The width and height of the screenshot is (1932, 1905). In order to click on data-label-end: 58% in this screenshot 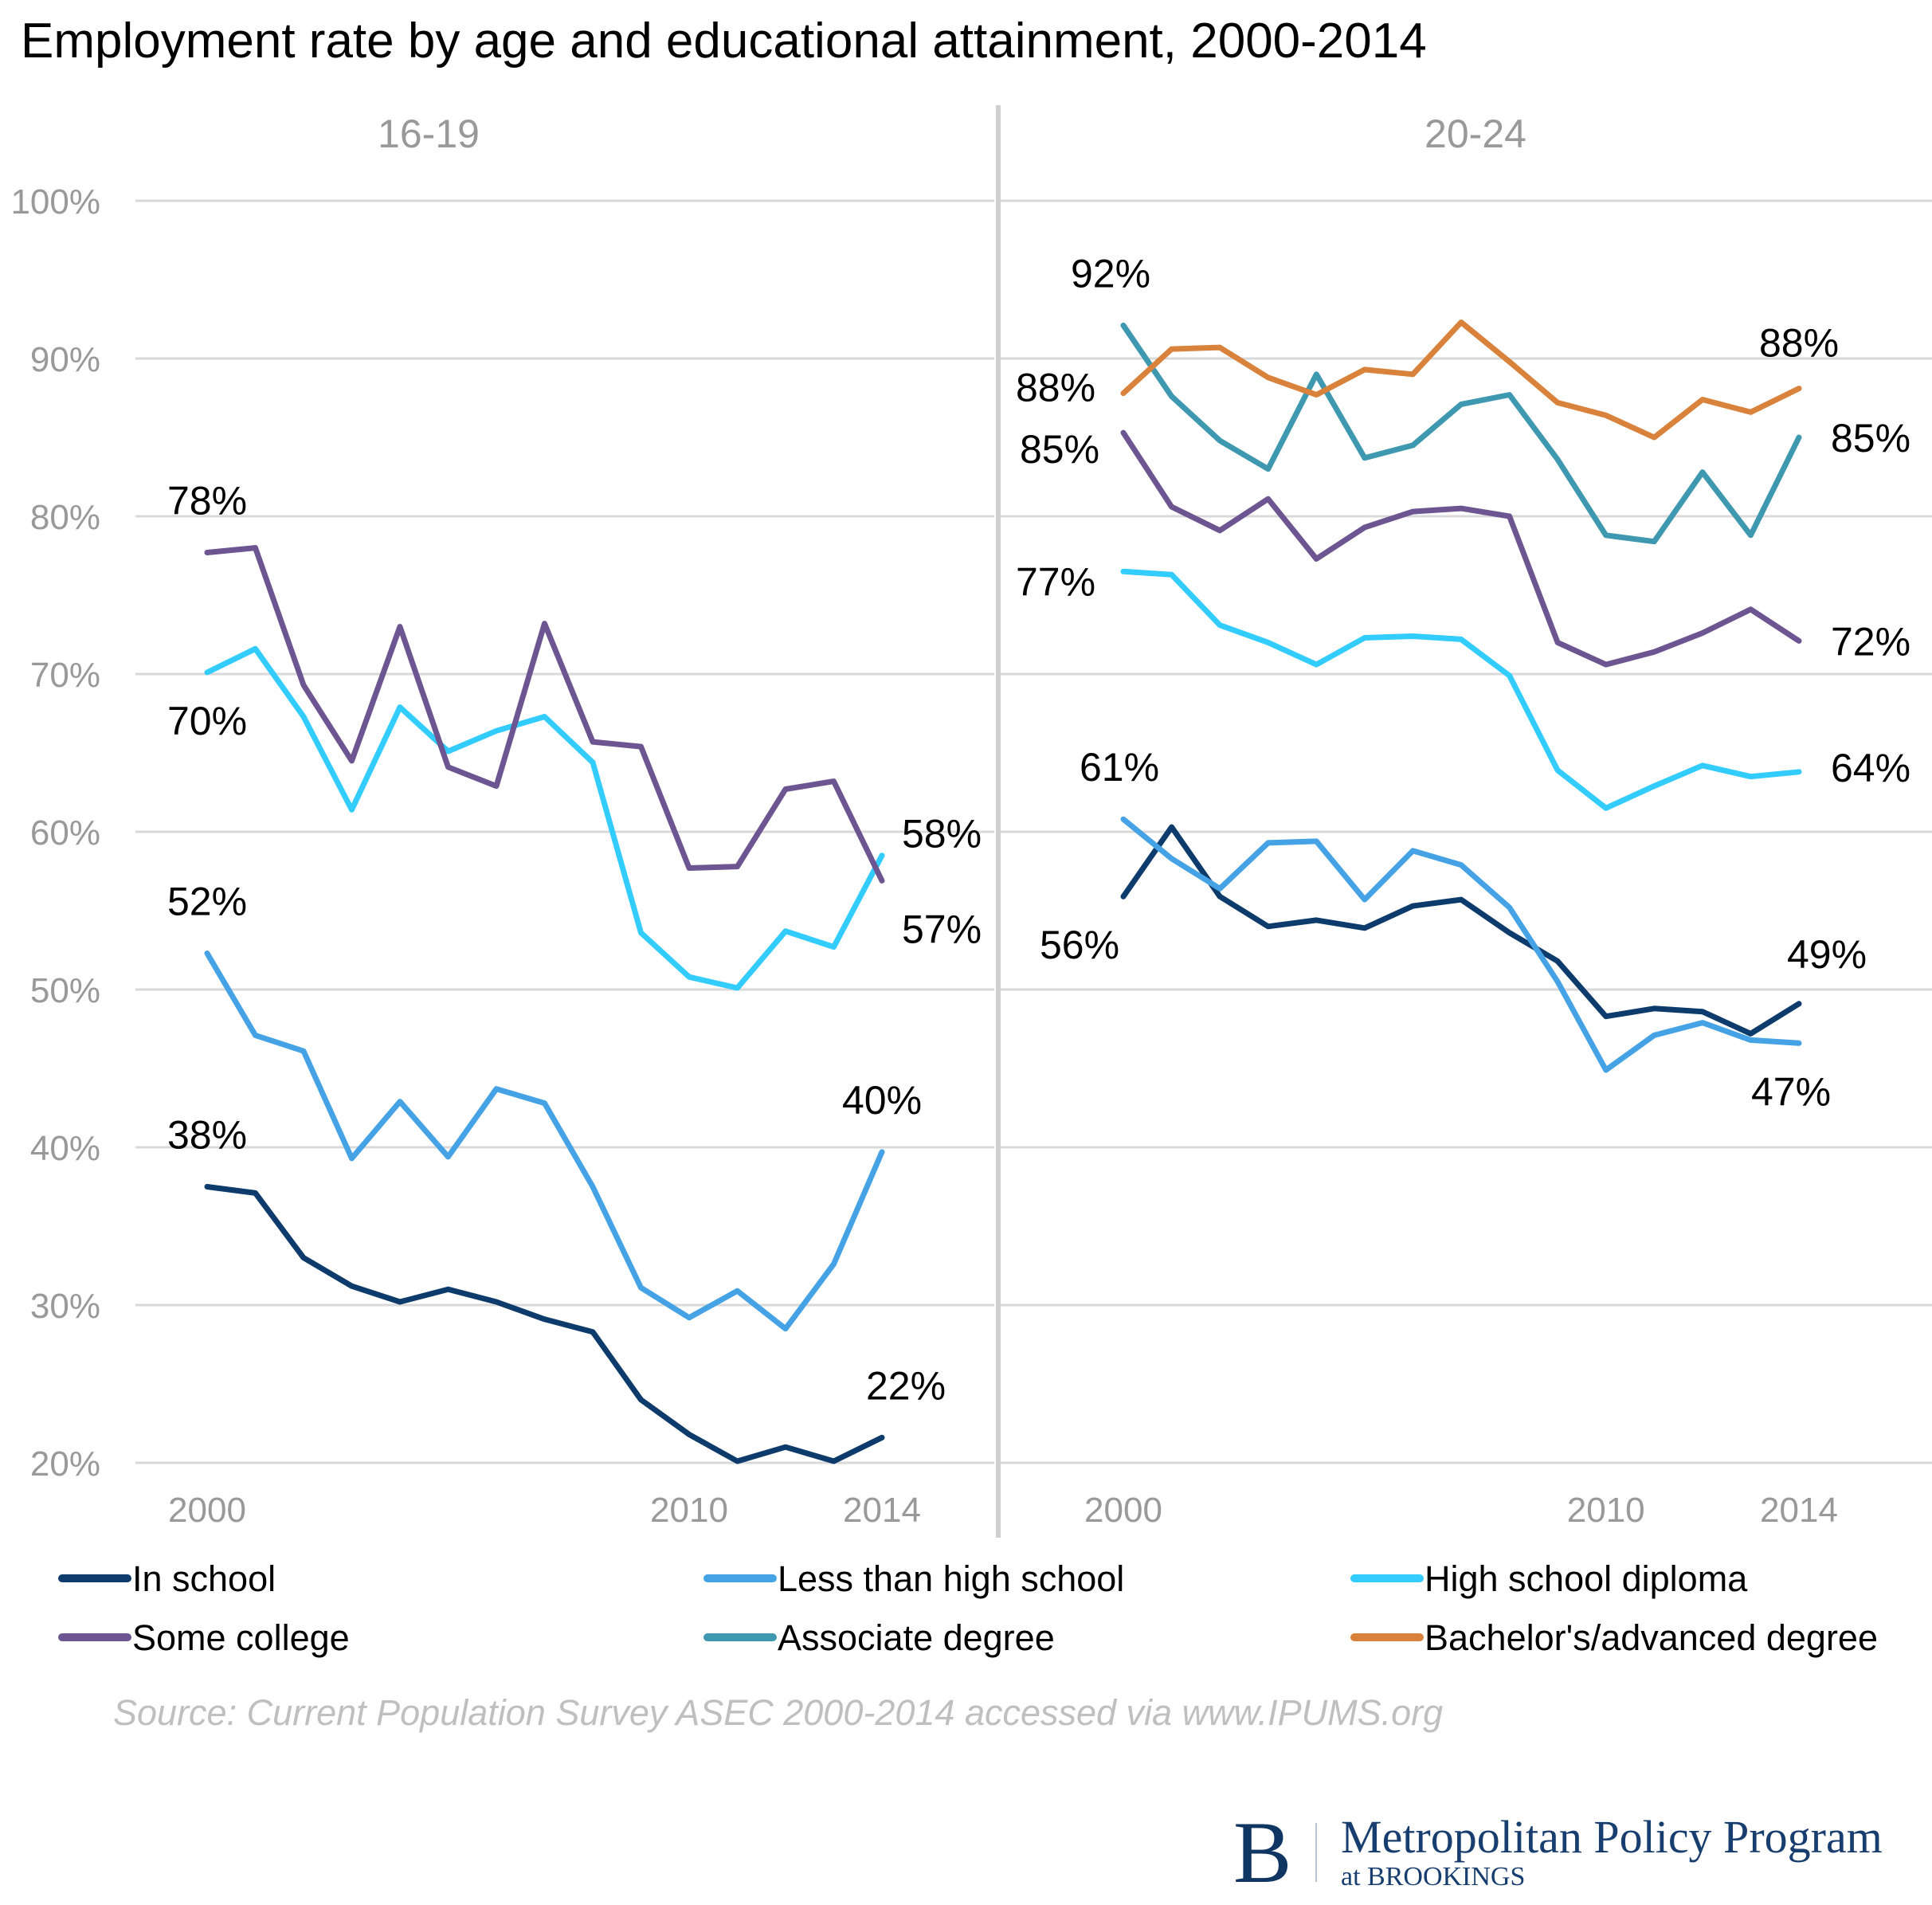, I will do `click(942, 834)`.